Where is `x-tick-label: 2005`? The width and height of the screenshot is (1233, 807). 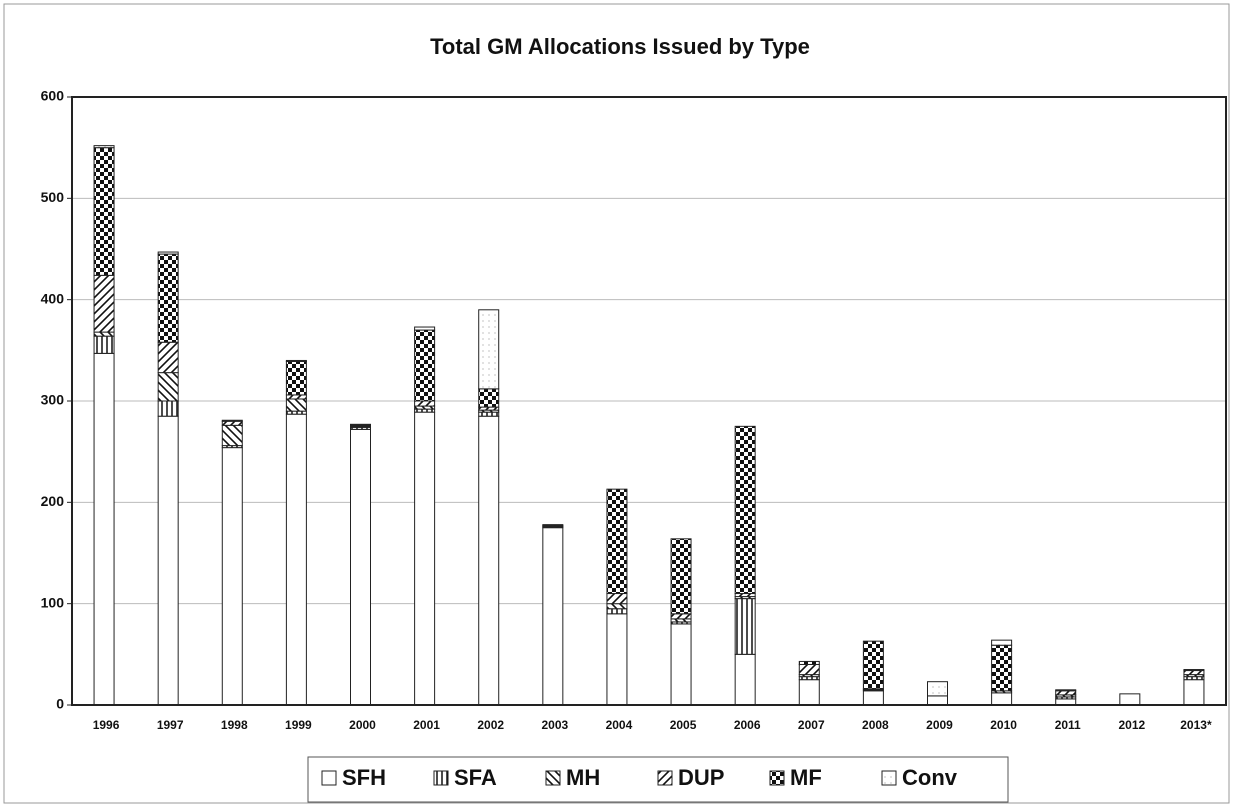
x-tick-label: 2005 is located at coordinates (683, 725).